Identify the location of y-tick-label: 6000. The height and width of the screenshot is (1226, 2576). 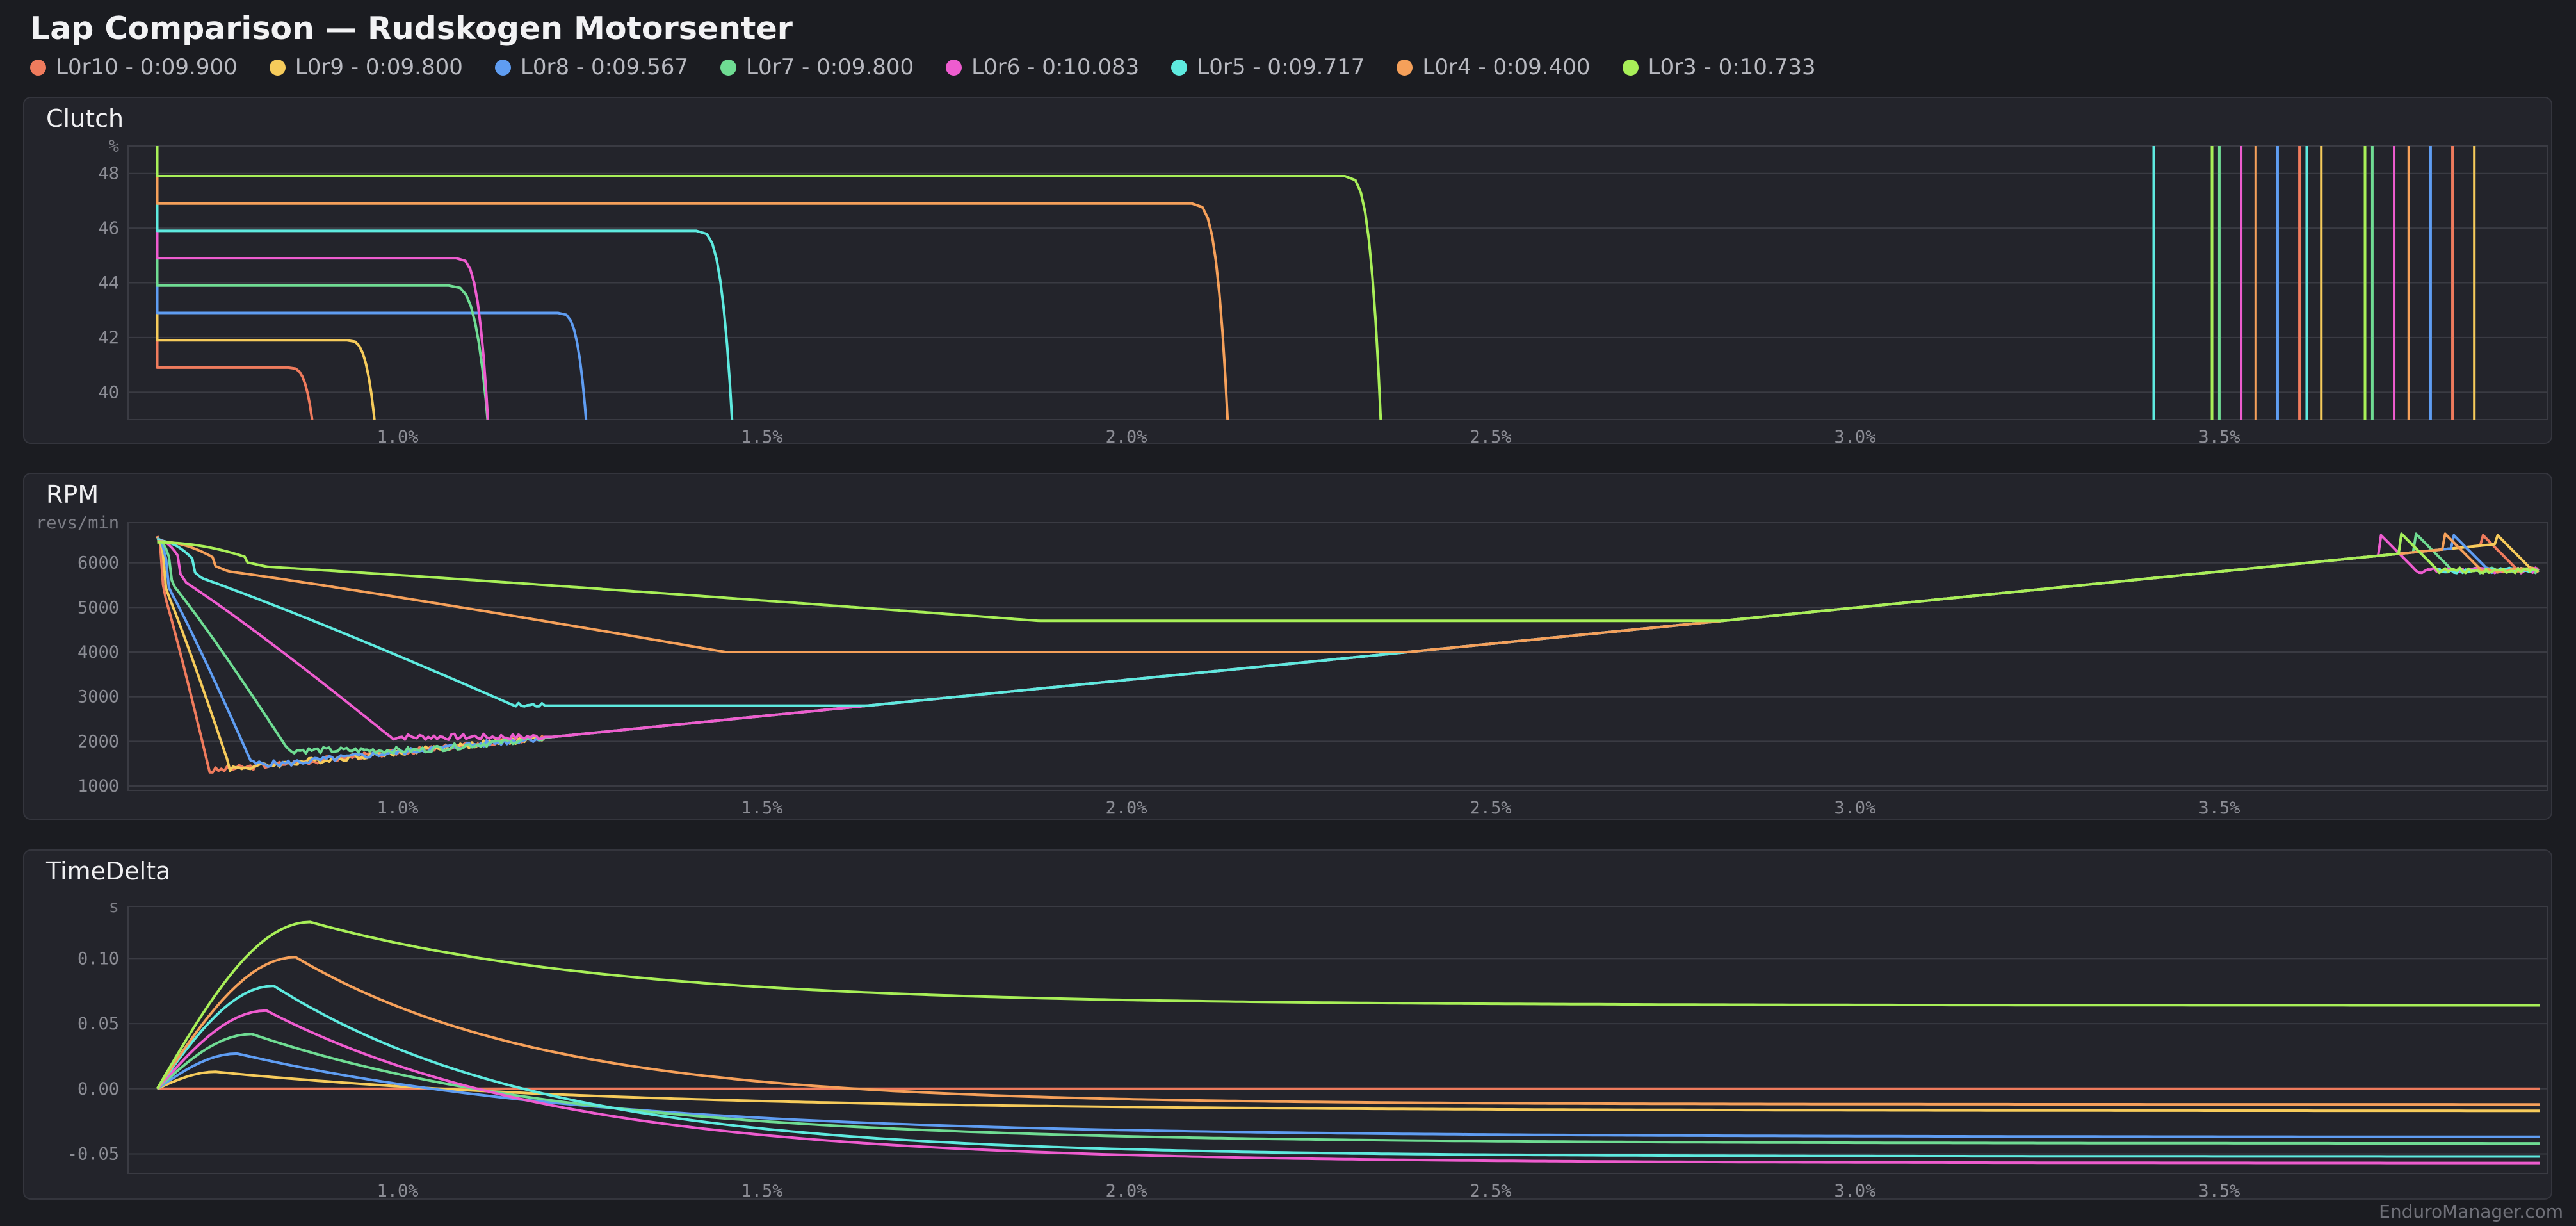
(98, 563).